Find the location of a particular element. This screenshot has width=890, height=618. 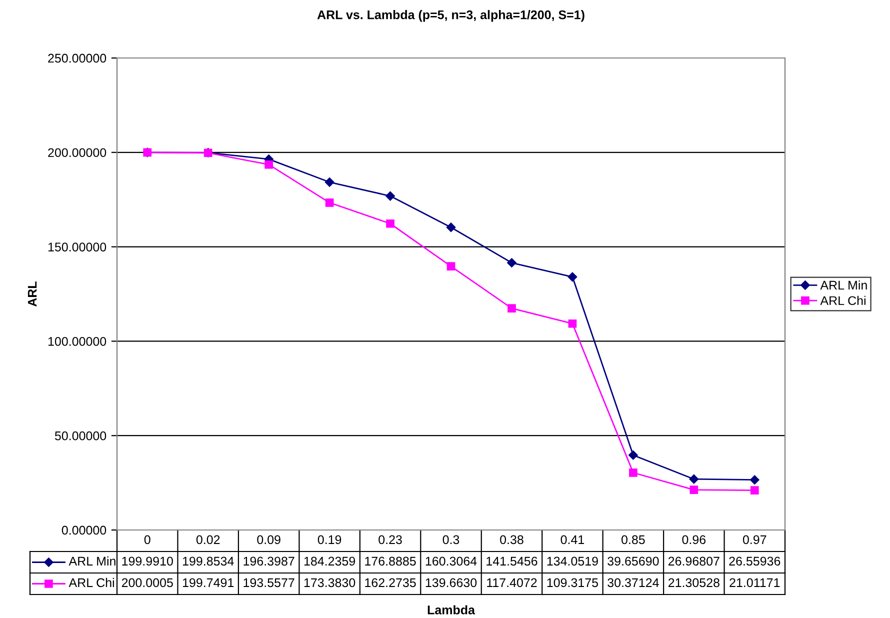

data-label: 176.8885 is located at coordinates (390, 561).